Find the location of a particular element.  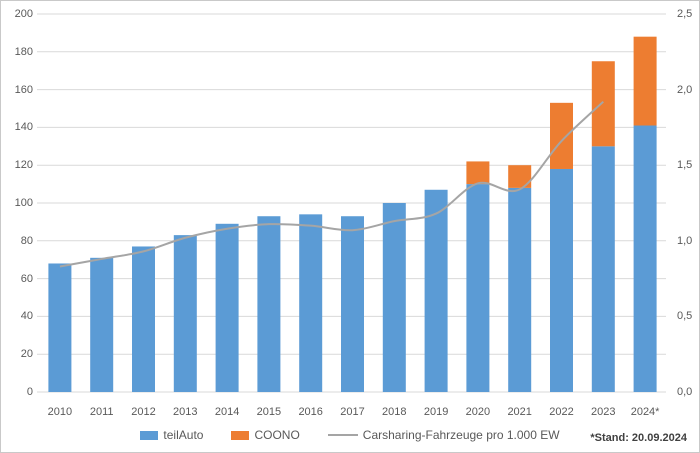

y-axis-left-tick-label: 200 is located at coordinates (23, 14).